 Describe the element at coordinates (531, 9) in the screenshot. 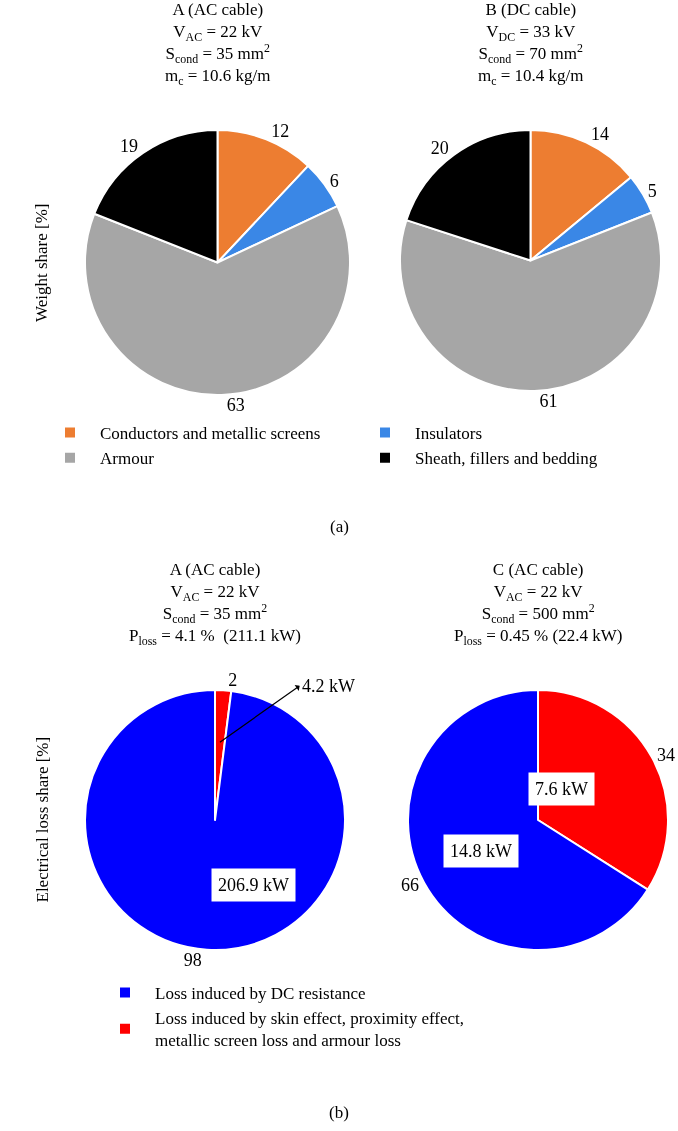

I see `chart-title: B (DC cable)` at that location.